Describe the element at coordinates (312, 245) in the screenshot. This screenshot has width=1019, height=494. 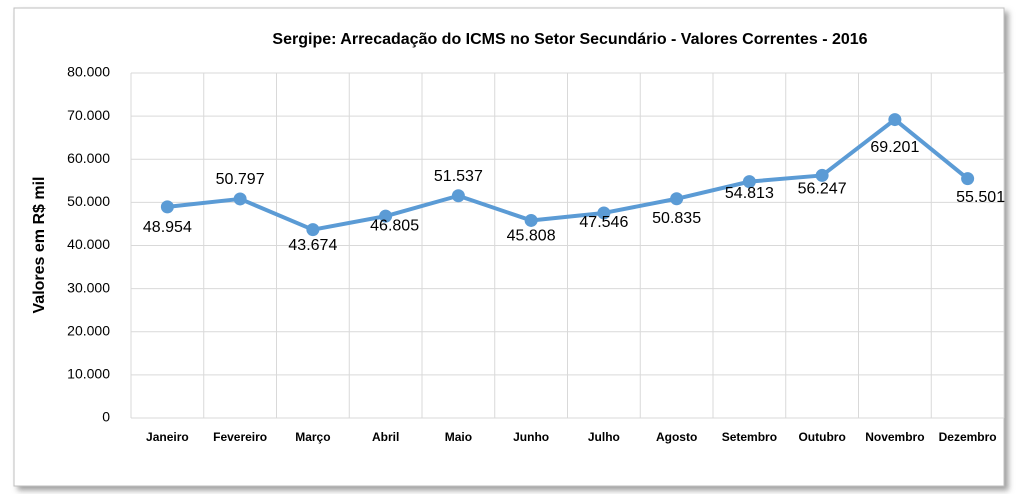
I see `data-label: 43.674` at that location.